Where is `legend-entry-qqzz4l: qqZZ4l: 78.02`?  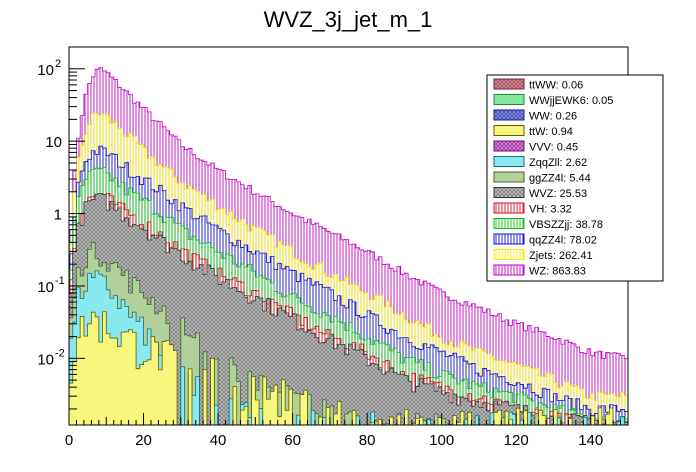
legend-entry-qqzz4l: qqZZ4l: 78.02 is located at coordinates (545, 240).